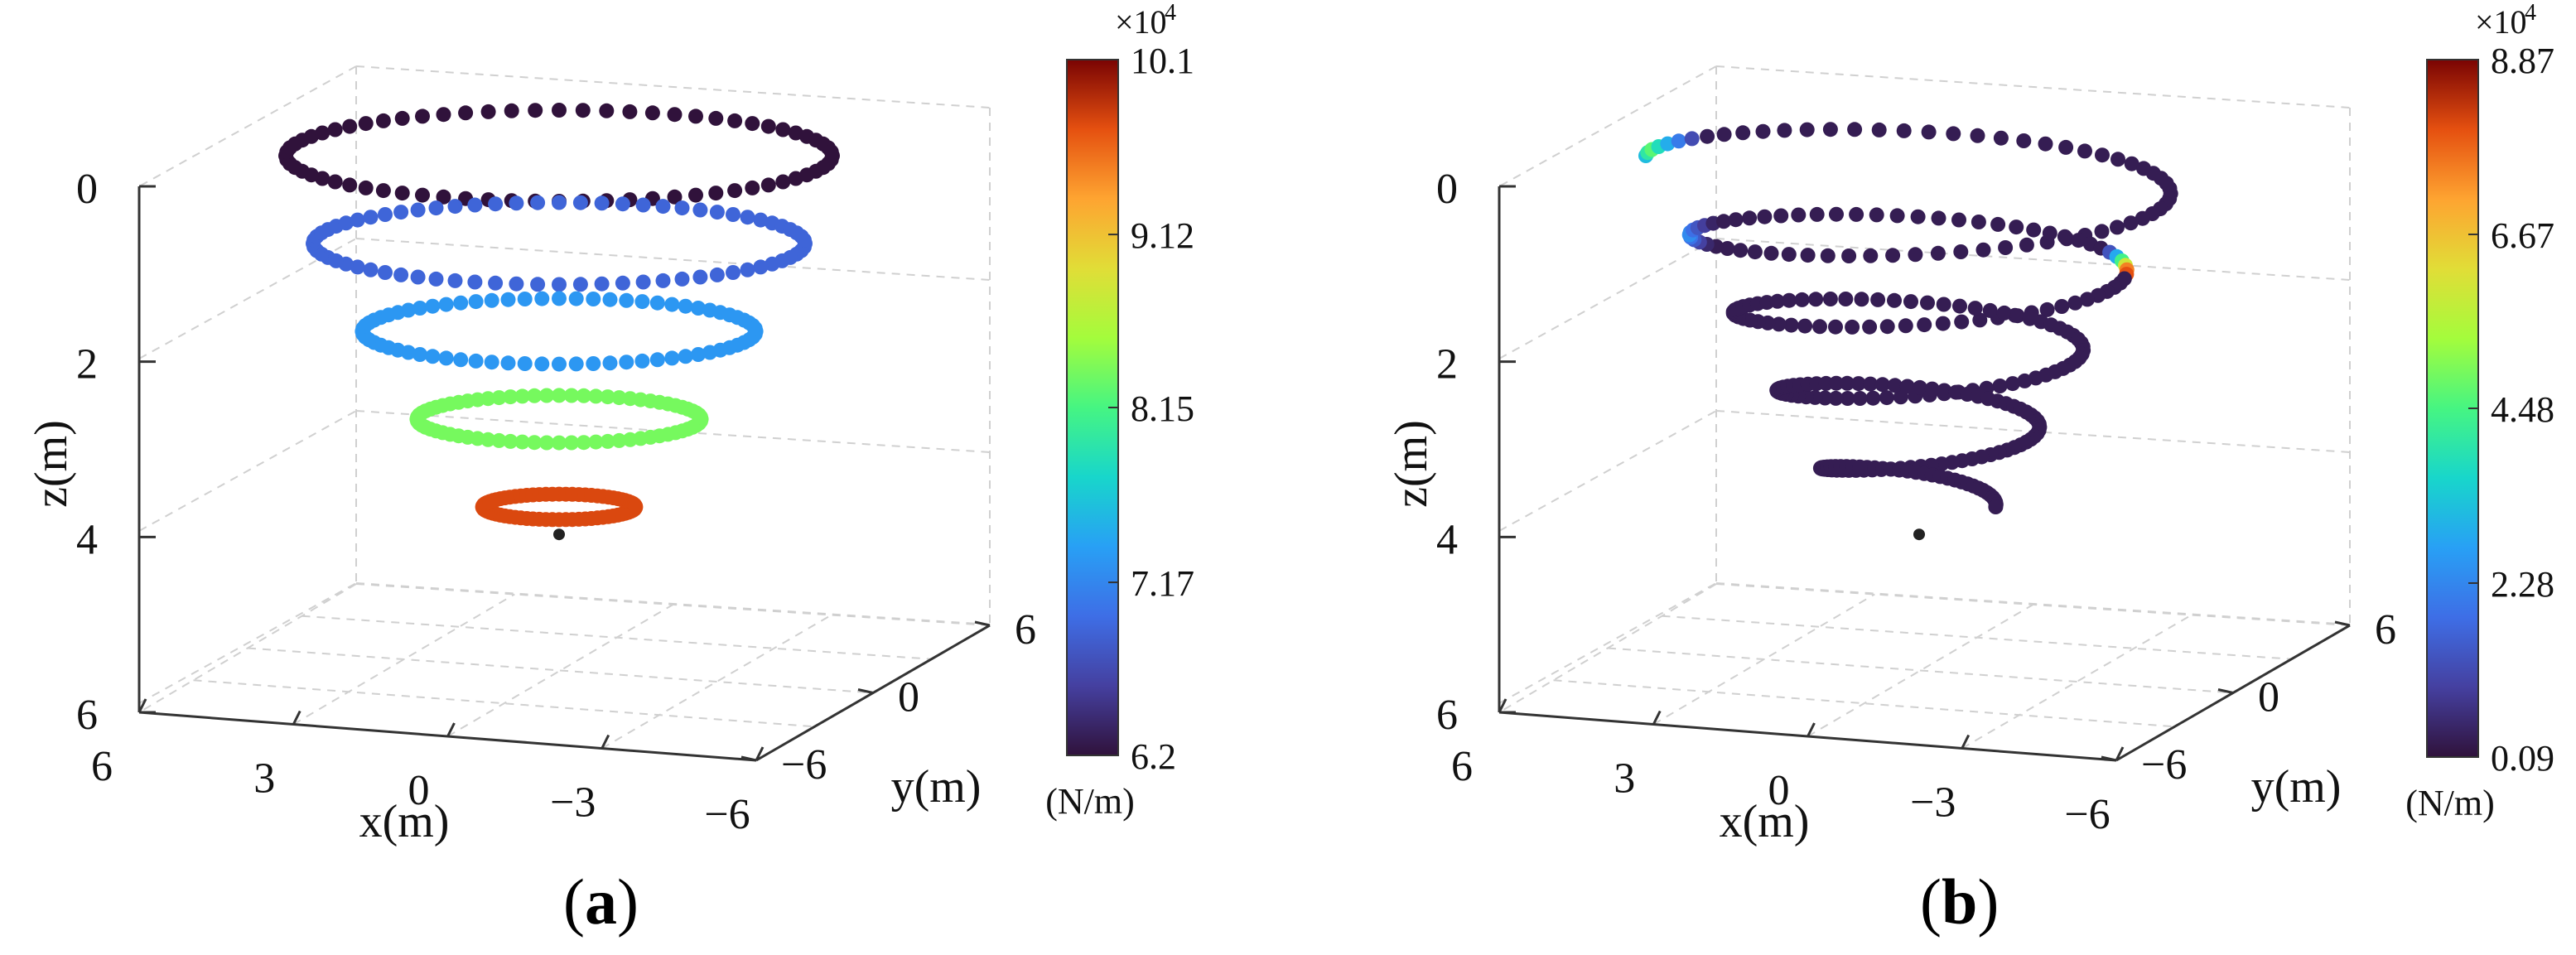 This screenshot has height=955, width=2576. What do you see at coordinates (760, 754) in the screenshot?
I see `x-tick` at bounding box center [760, 754].